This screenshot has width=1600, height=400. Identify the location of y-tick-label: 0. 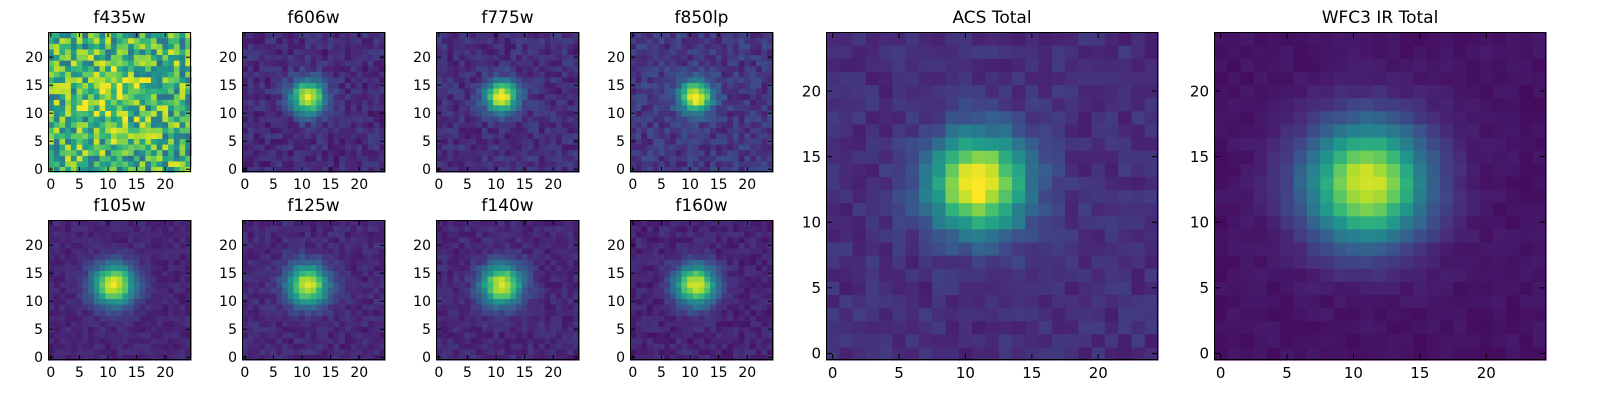
(38, 358).